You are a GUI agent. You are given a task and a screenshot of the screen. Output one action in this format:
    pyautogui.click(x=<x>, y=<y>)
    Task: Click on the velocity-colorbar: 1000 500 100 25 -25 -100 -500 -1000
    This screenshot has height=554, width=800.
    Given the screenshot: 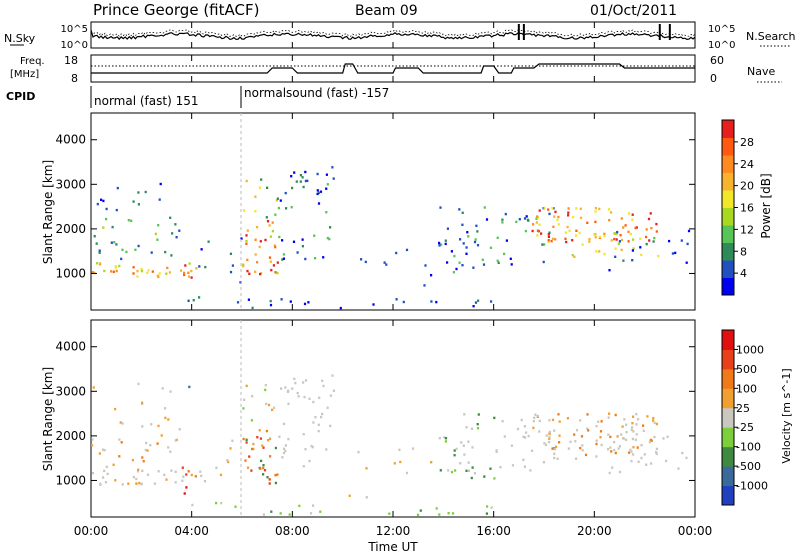 What is the action you would take?
    pyautogui.click(x=744, y=417)
    